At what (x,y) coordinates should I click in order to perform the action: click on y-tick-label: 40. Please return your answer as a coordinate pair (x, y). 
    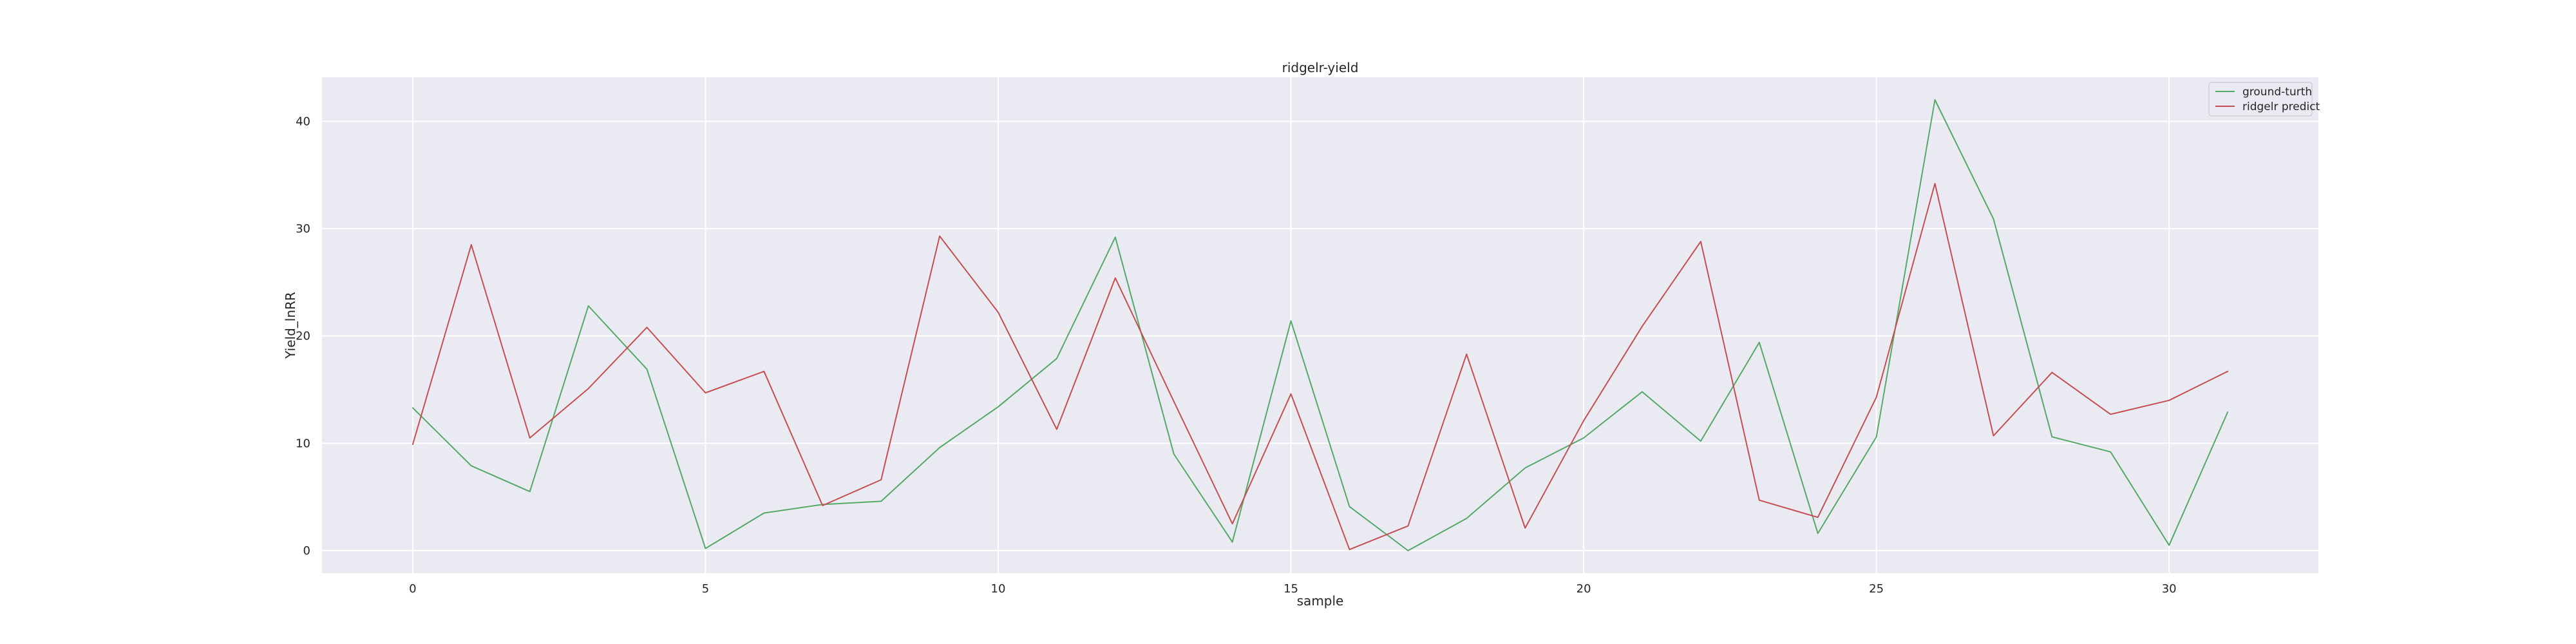
    Looking at the image, I should click on (303, 121).